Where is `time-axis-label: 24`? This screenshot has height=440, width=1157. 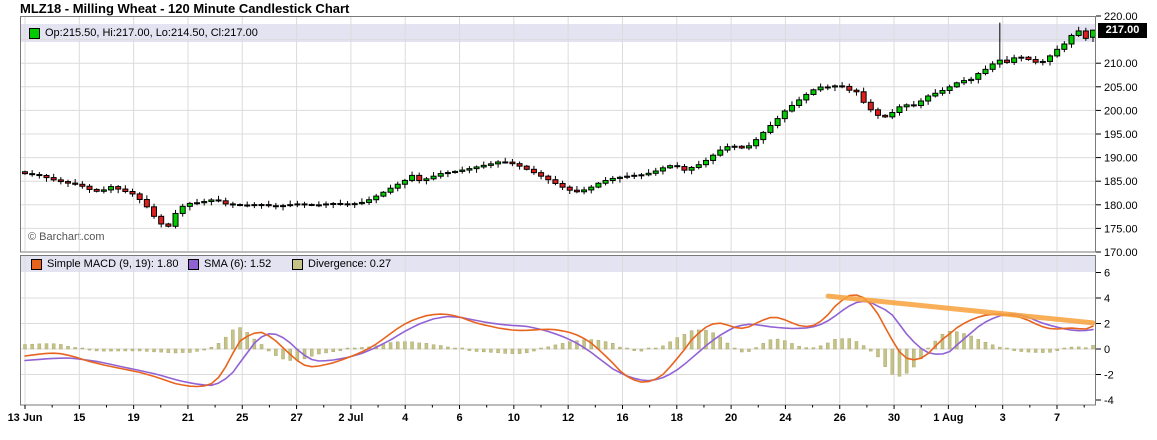 time-axis-label: 24 is located at coordinates (785, 418).